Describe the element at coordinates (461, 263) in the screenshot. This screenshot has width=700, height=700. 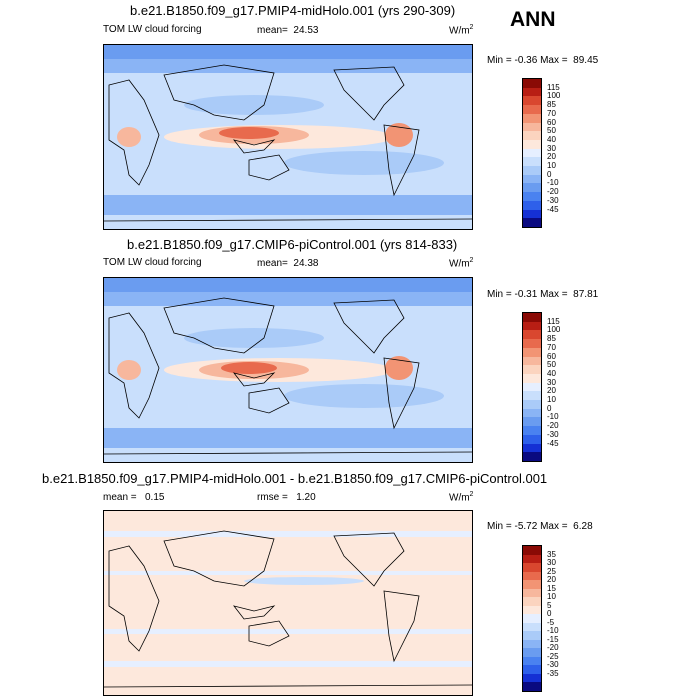
I see `panel2-units: W/m2` at that location.